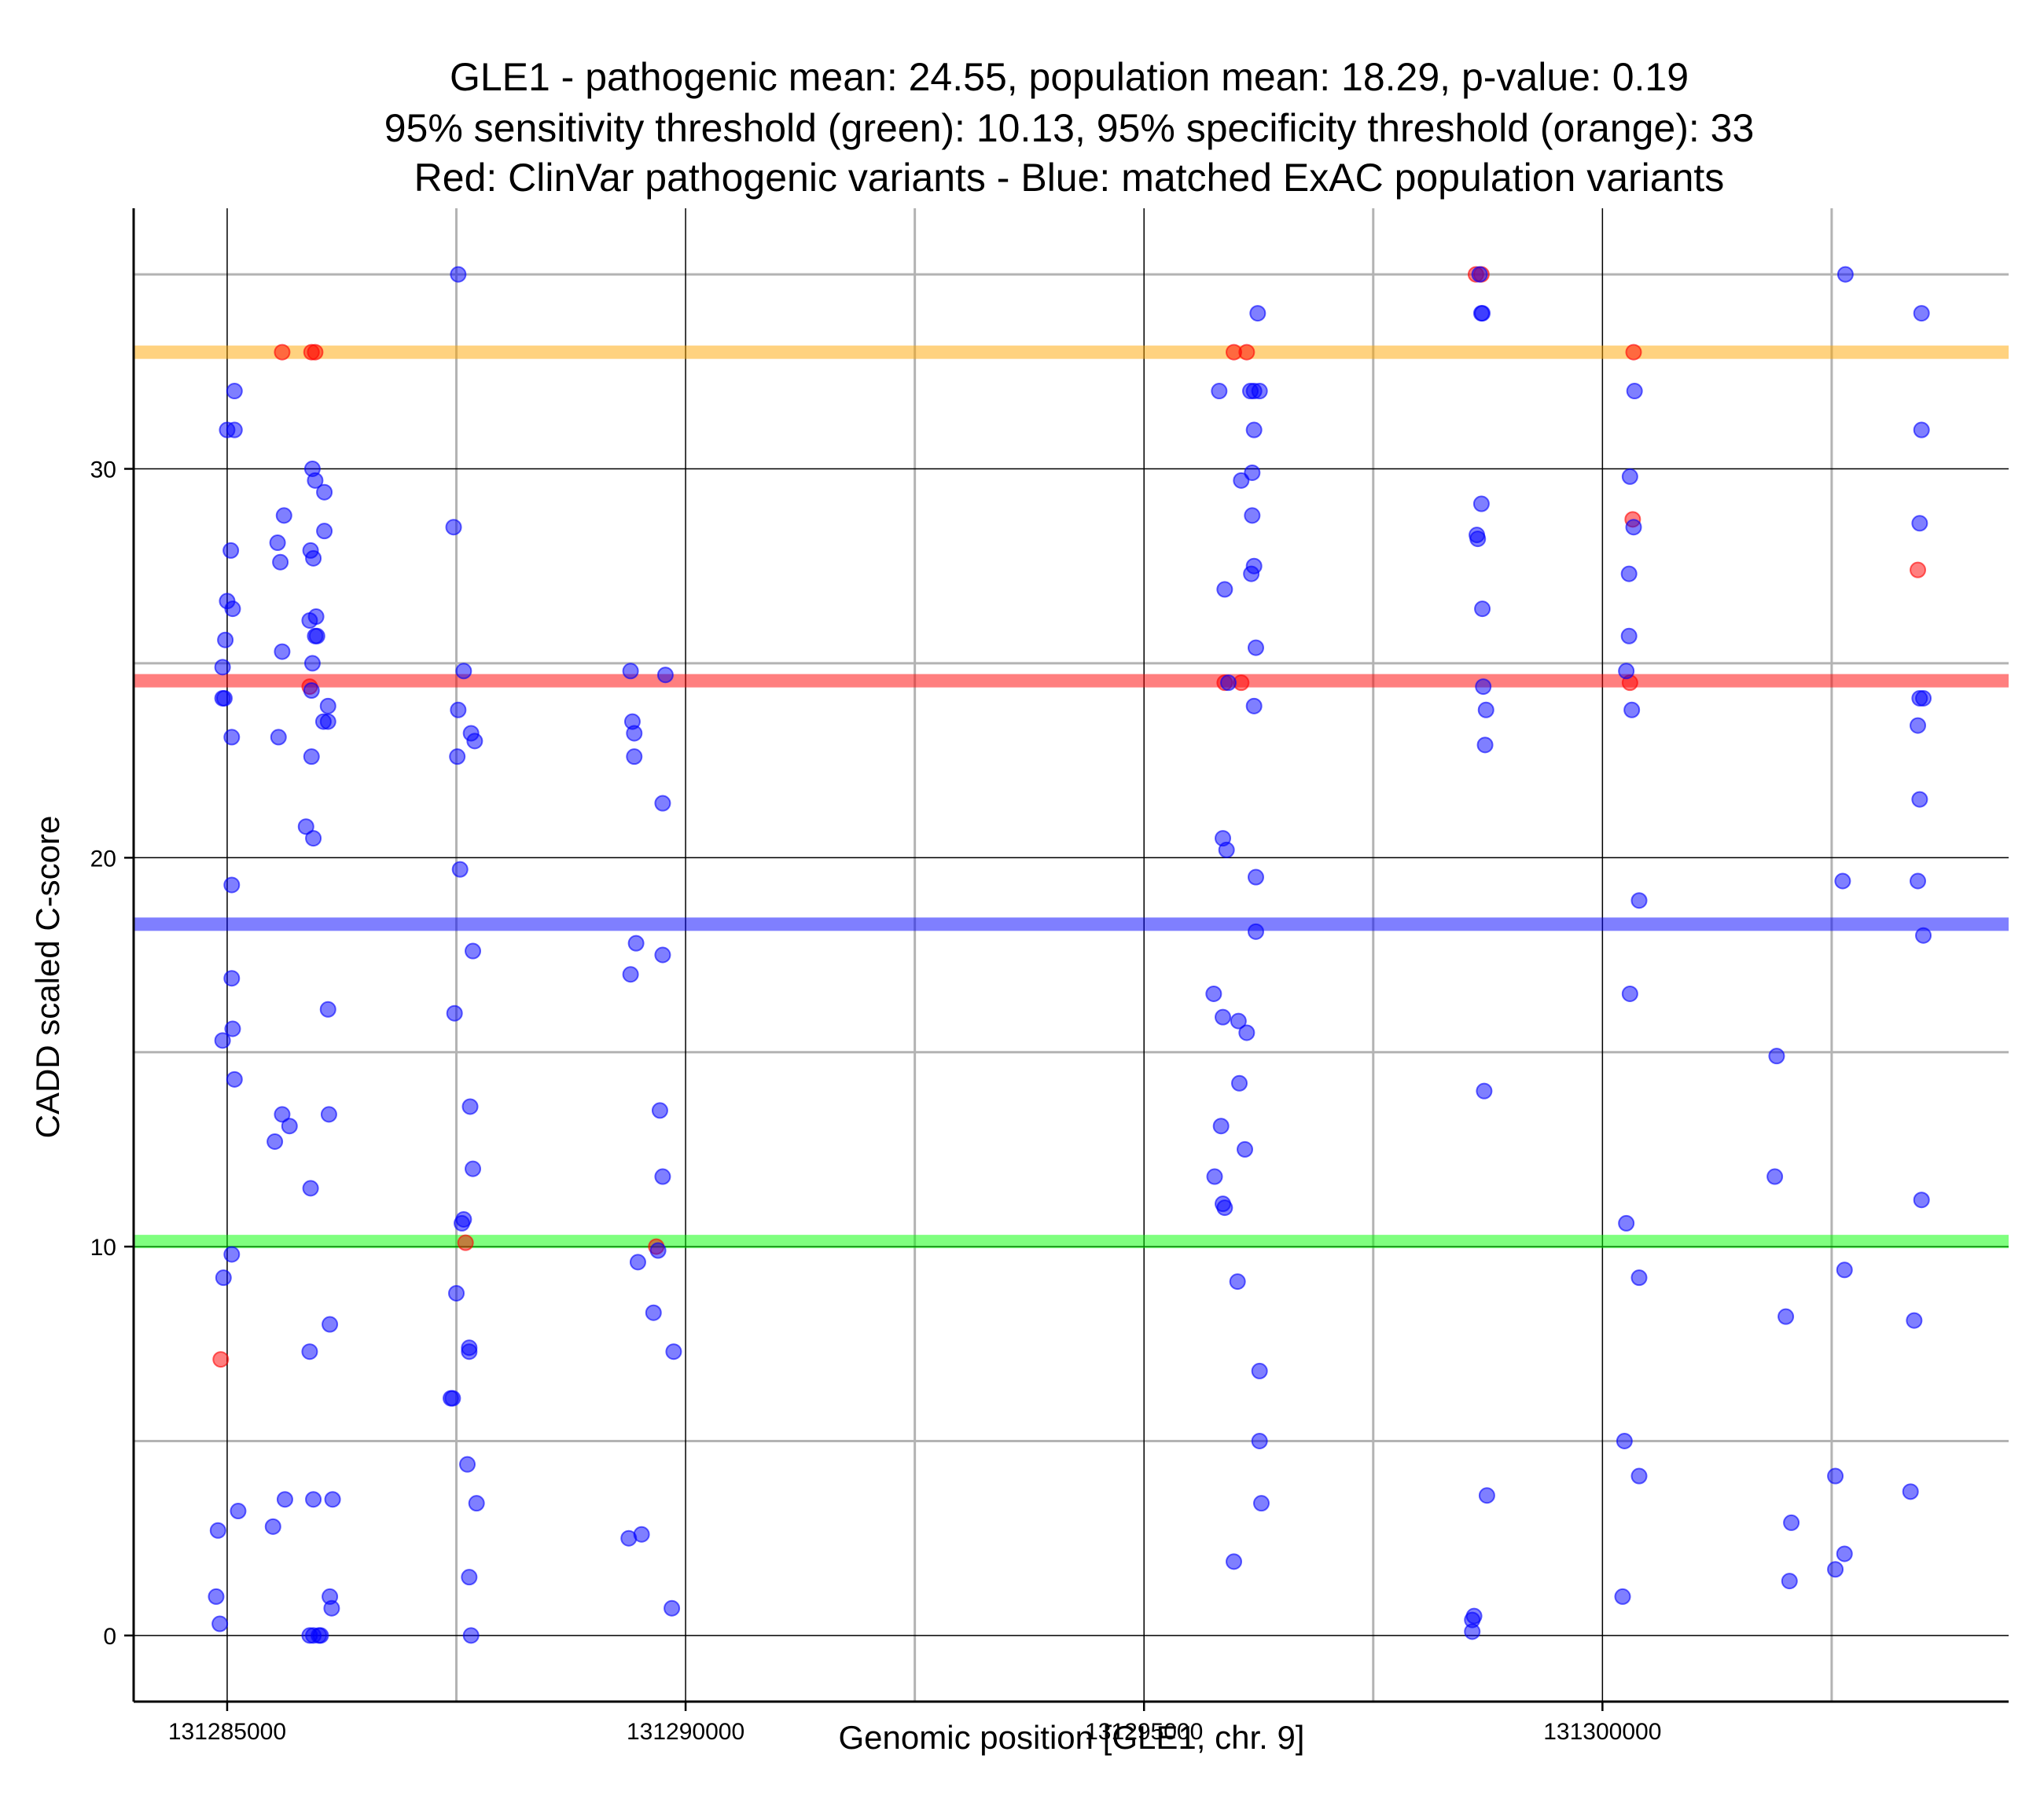 The image size is (2044, 1814). Describe the element at coordinates (1144, 1732) in the screenshot. I see `x-tick-label-2: 131295000` at that location.